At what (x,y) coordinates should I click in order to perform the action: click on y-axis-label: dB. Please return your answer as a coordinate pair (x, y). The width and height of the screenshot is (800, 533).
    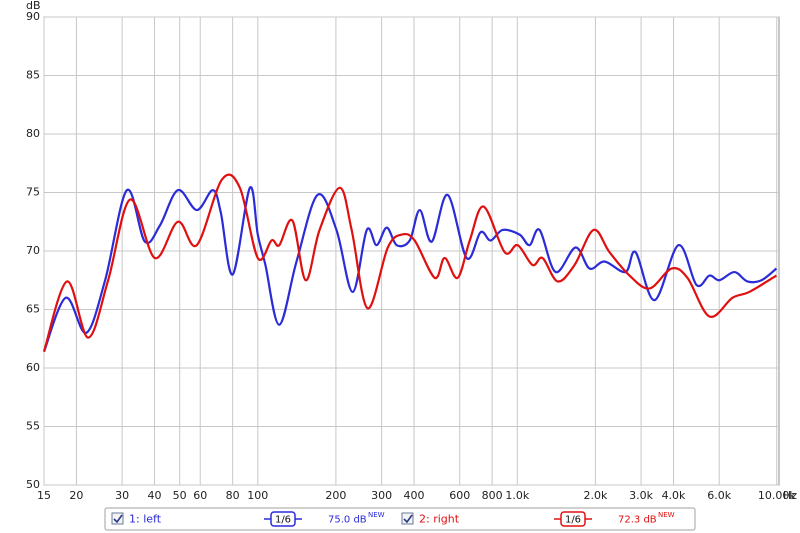
    Looking at the image, I should click on (33, 6).